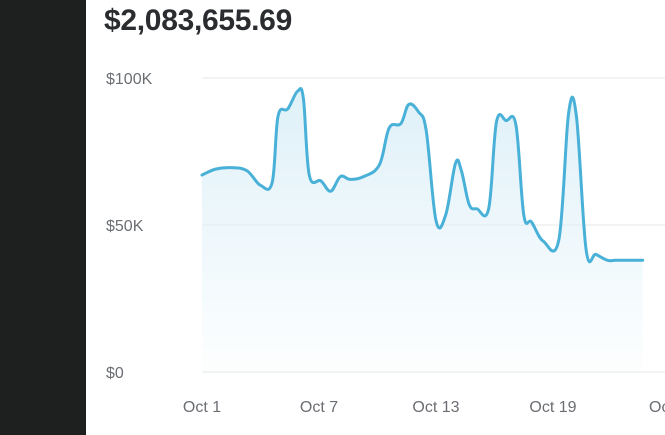 The height and width of the screenshot is (435, 665). I want to click on y-tick-label: $50K, so click(125, 226).